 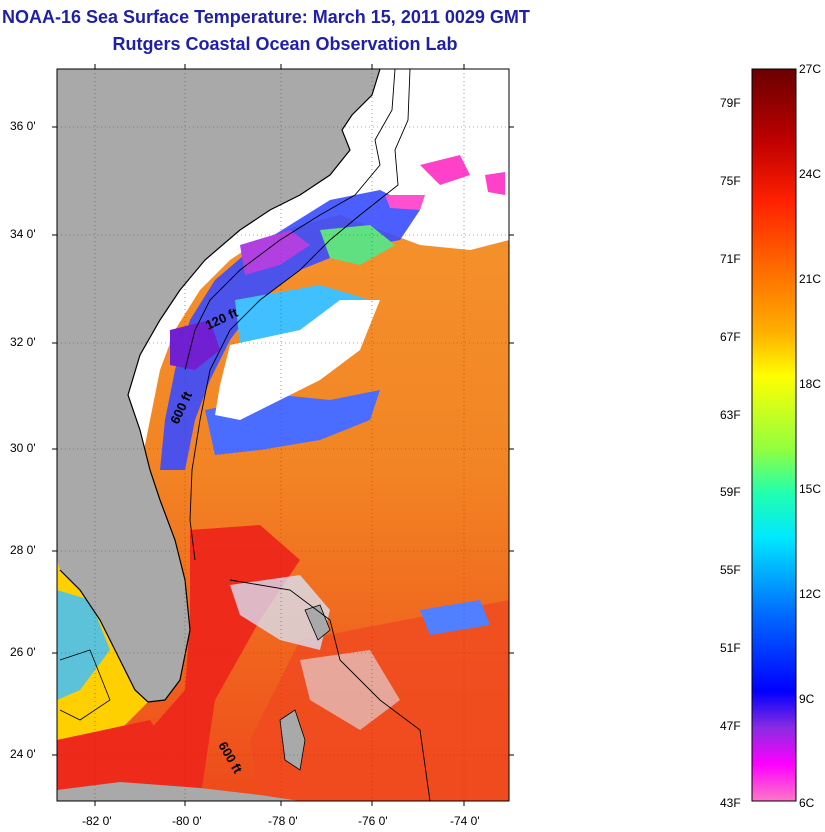 I want to click on gulf-water-red, so click(x=116, y=760).